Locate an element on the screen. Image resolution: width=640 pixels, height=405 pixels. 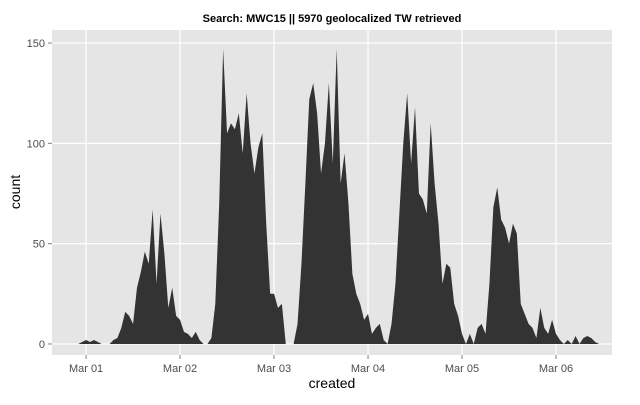
y-axis-label: count is located at coordinates (15, 192).